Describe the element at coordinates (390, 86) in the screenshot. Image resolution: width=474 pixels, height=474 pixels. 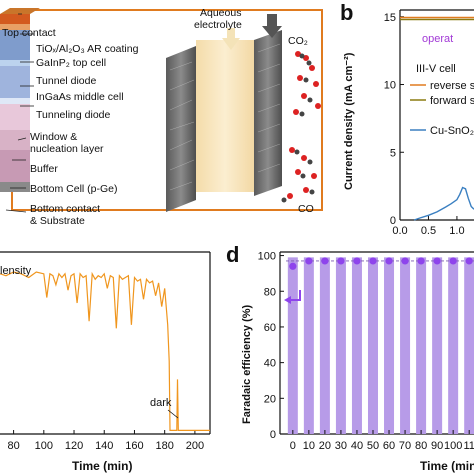
I see `b-y-tick-label-2: 10` at that location.